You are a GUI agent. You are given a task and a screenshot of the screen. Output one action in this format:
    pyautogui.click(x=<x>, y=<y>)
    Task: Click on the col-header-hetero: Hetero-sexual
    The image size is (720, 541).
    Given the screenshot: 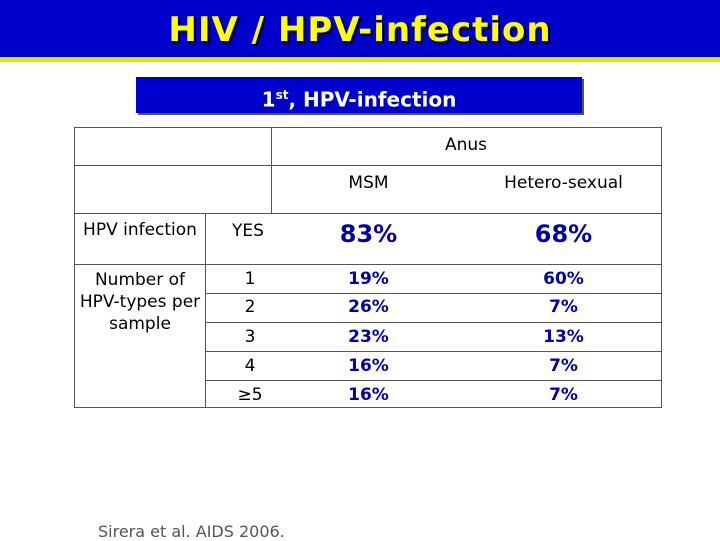 What is the action you would take?
    pyautogui.click(x=563, y=183)
    